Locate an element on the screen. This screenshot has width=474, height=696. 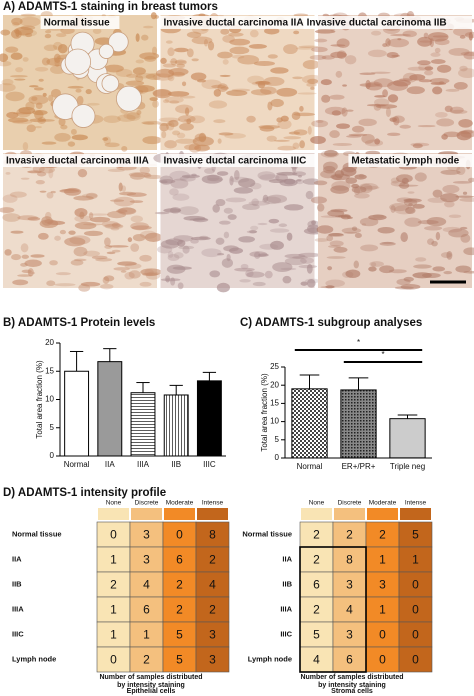
row-label: IIIA is located at coordinates (286, 608).